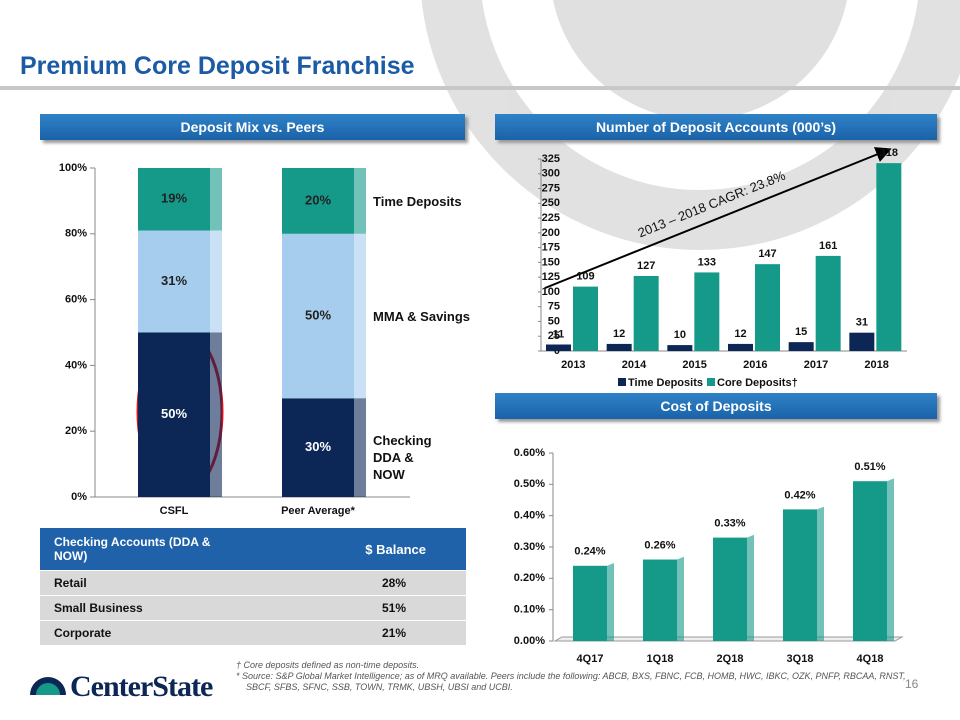  What do you see at coordinates (554, 307) in the screenshot?
I see `y-tick-label: 75` at bounding box center [554, 307].